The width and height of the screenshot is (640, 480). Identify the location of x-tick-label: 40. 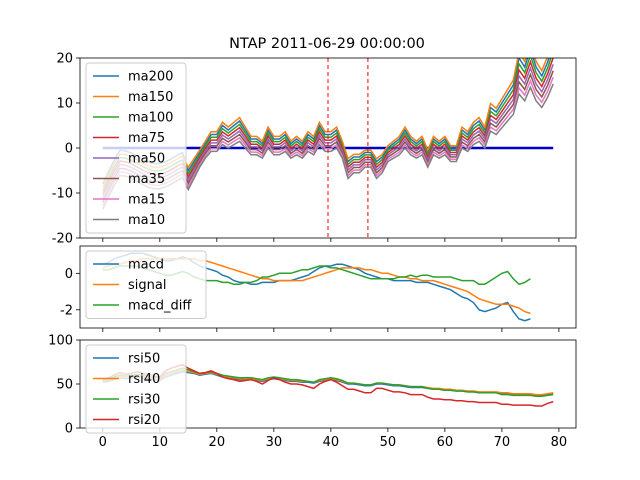
(331, 442).